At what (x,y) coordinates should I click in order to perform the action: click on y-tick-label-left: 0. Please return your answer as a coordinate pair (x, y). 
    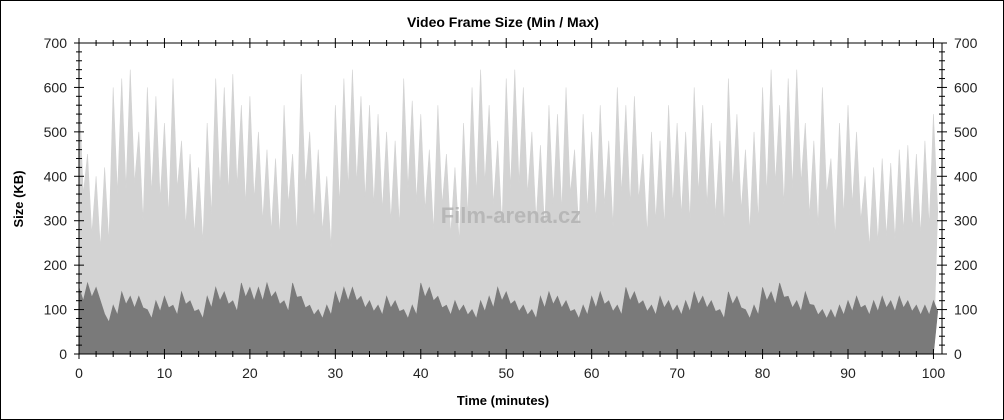
    Looking at the image, I should click on (63, 354).